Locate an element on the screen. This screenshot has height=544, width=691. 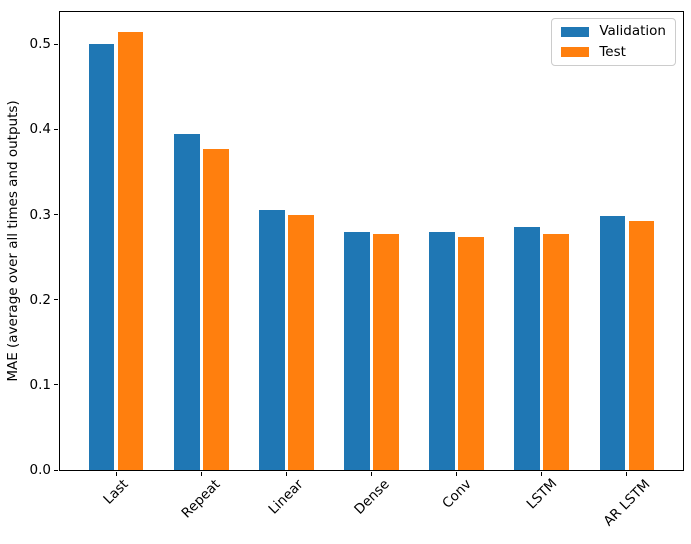
bar-validation-ar-lstm is located at coordinates (612, 343).